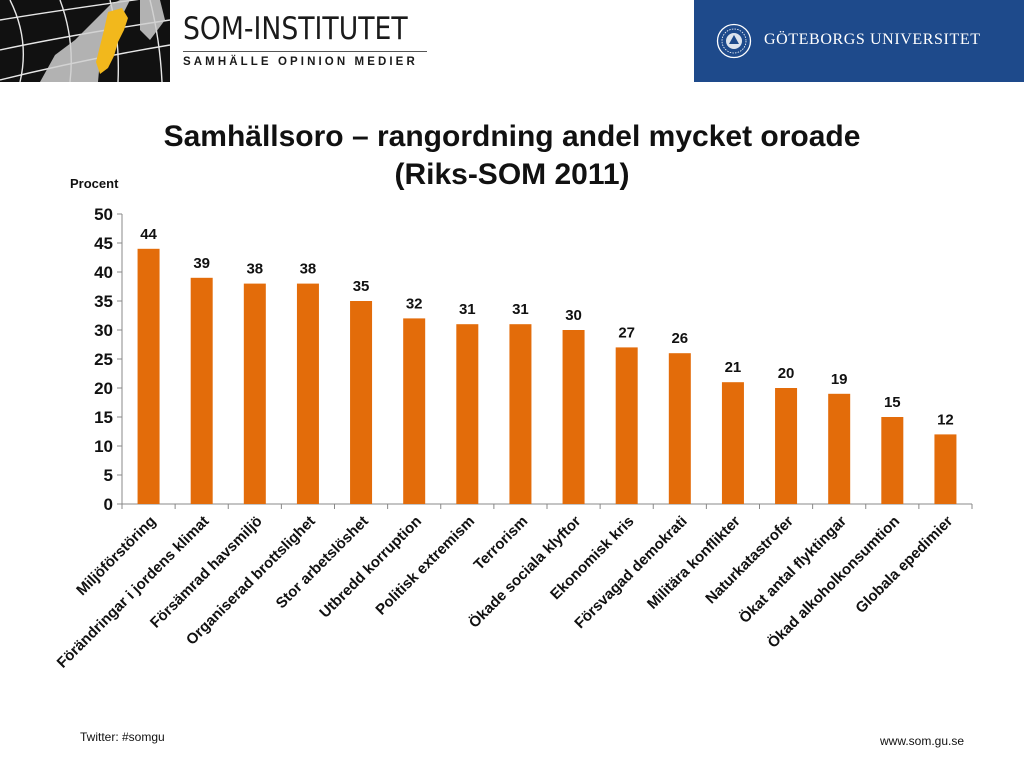  What do you see at coordinates (872, 39) in the screenshot?
I see `university-name: GÖTEBORGS UNIVERSITET` at bounding box center [872, 39].